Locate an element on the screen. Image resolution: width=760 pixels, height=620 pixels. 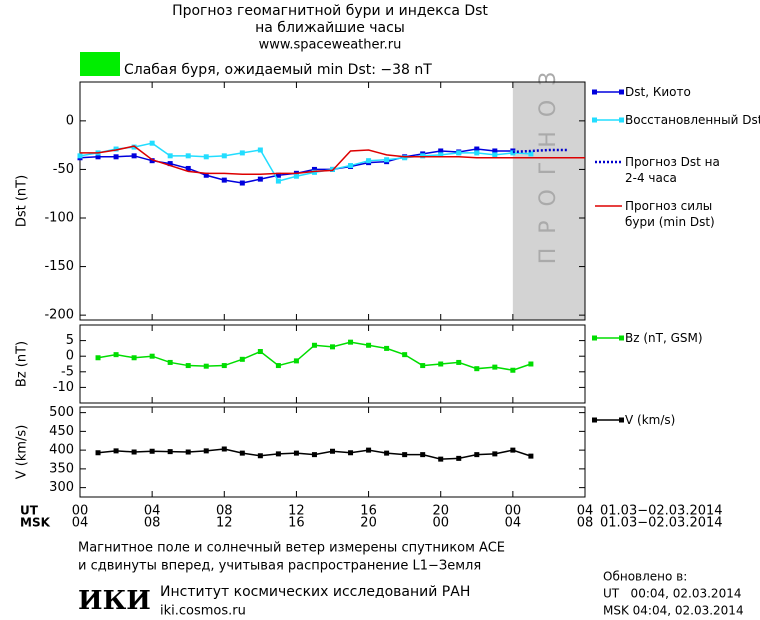
updated: MSK 04:04, 02.03.2014 is located at coordinates (673, 611).